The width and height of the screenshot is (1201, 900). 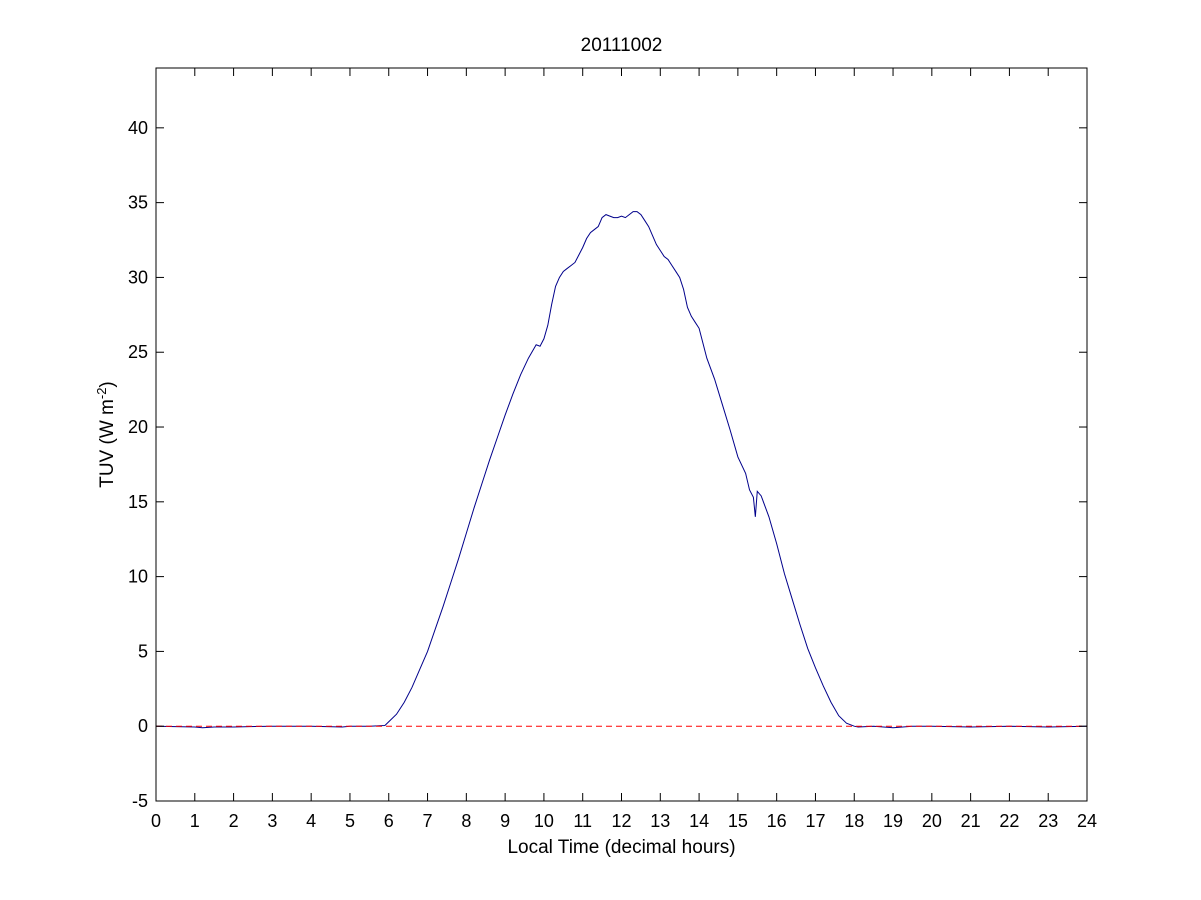 I want to click on x-tick-label: 7, so click(x=428, y=821).